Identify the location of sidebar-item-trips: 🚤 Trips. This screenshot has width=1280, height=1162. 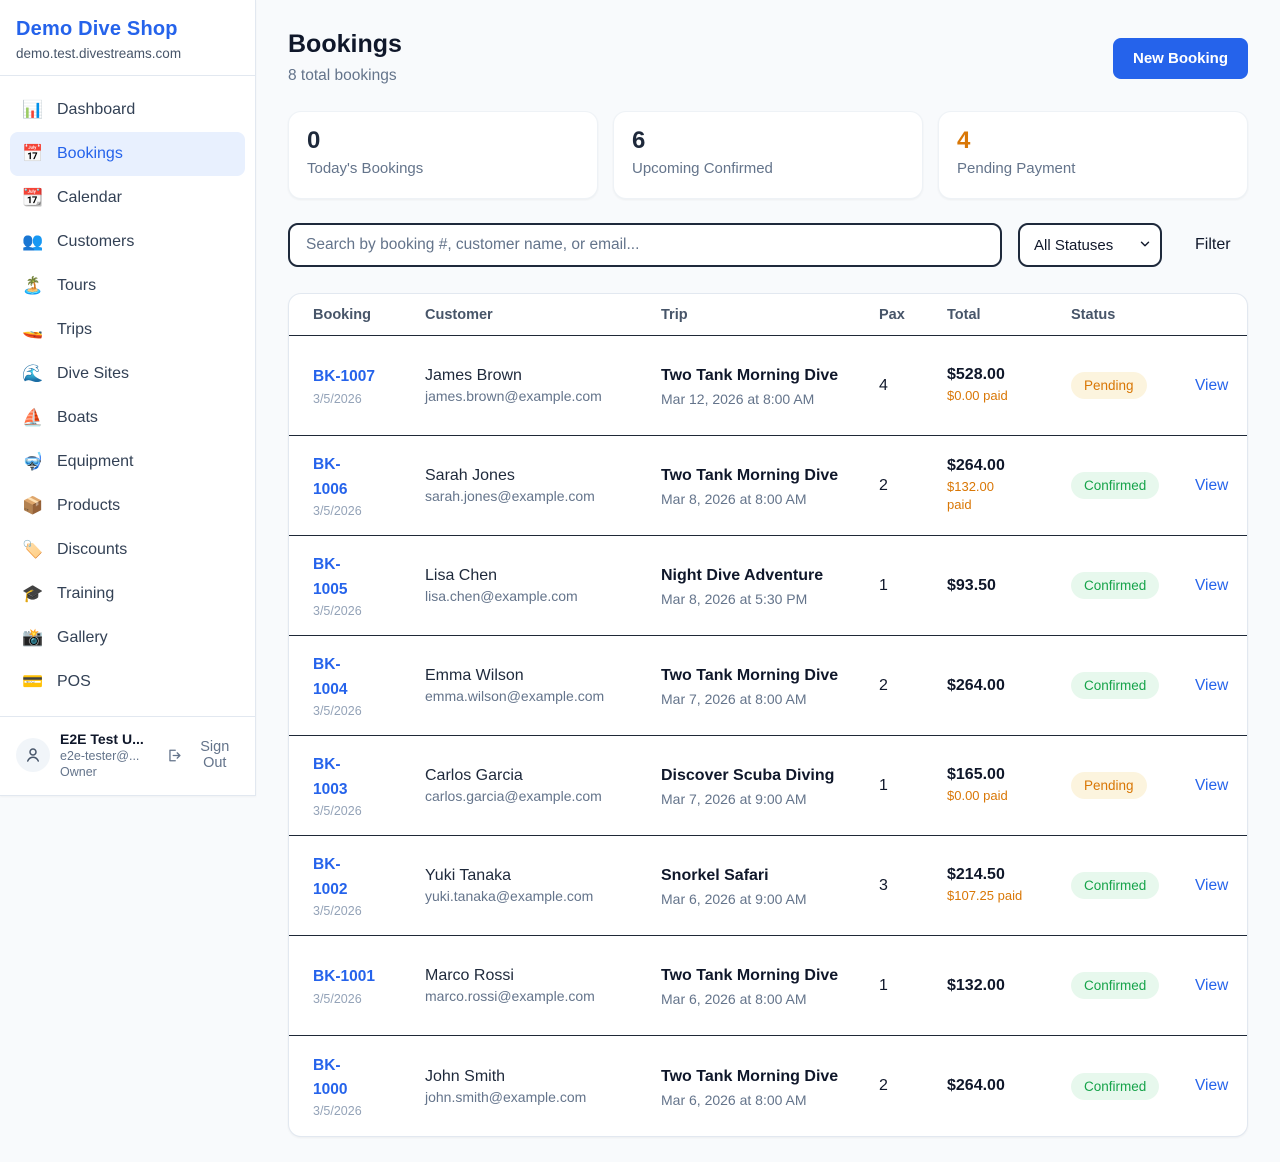
(127, 330).